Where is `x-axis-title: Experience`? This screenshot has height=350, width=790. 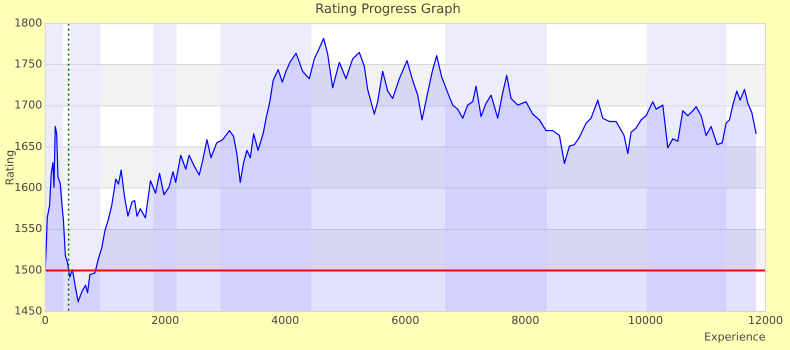 x-axis-title: Experience is located at coordinates (735, 337).